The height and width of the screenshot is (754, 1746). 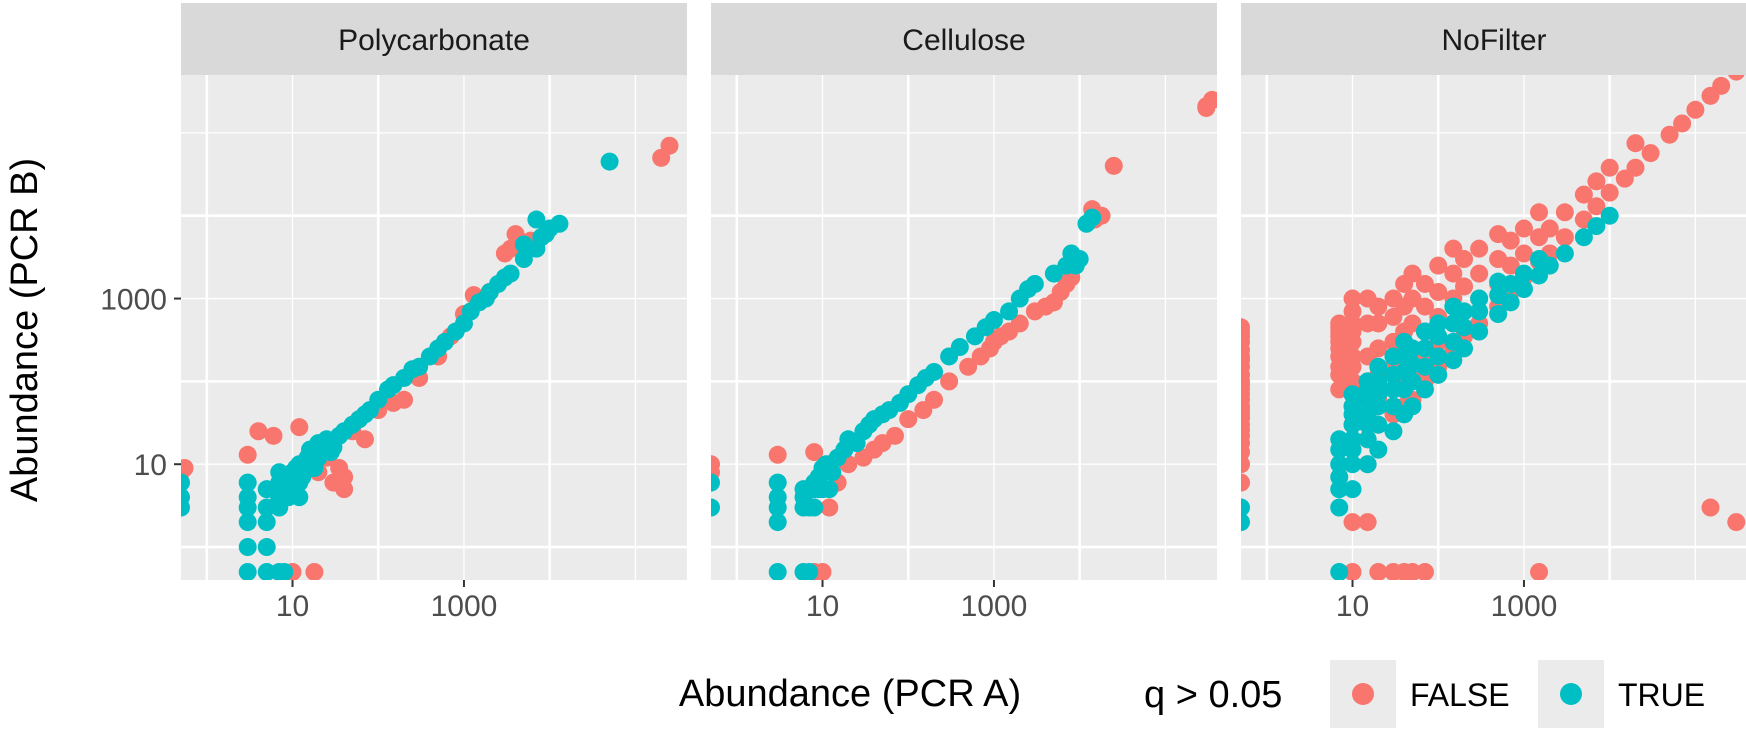 I want to click on facet-strip-label: Polycarbonate, so click(x=434, y=40).